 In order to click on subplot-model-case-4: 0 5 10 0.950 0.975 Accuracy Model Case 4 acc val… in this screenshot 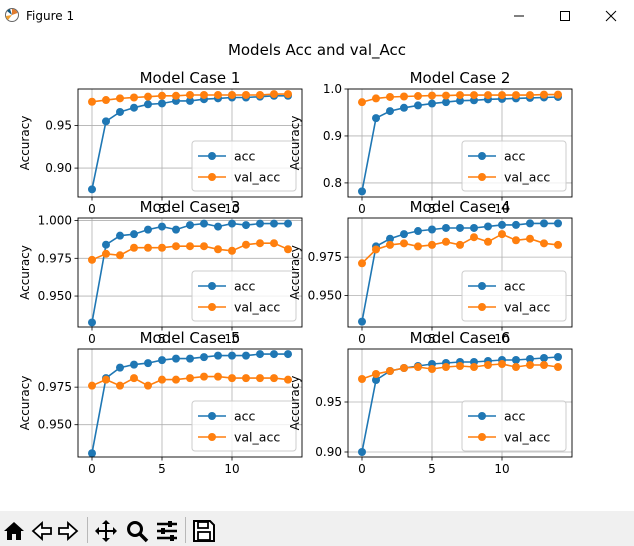, I will do `click(430, 272)`.